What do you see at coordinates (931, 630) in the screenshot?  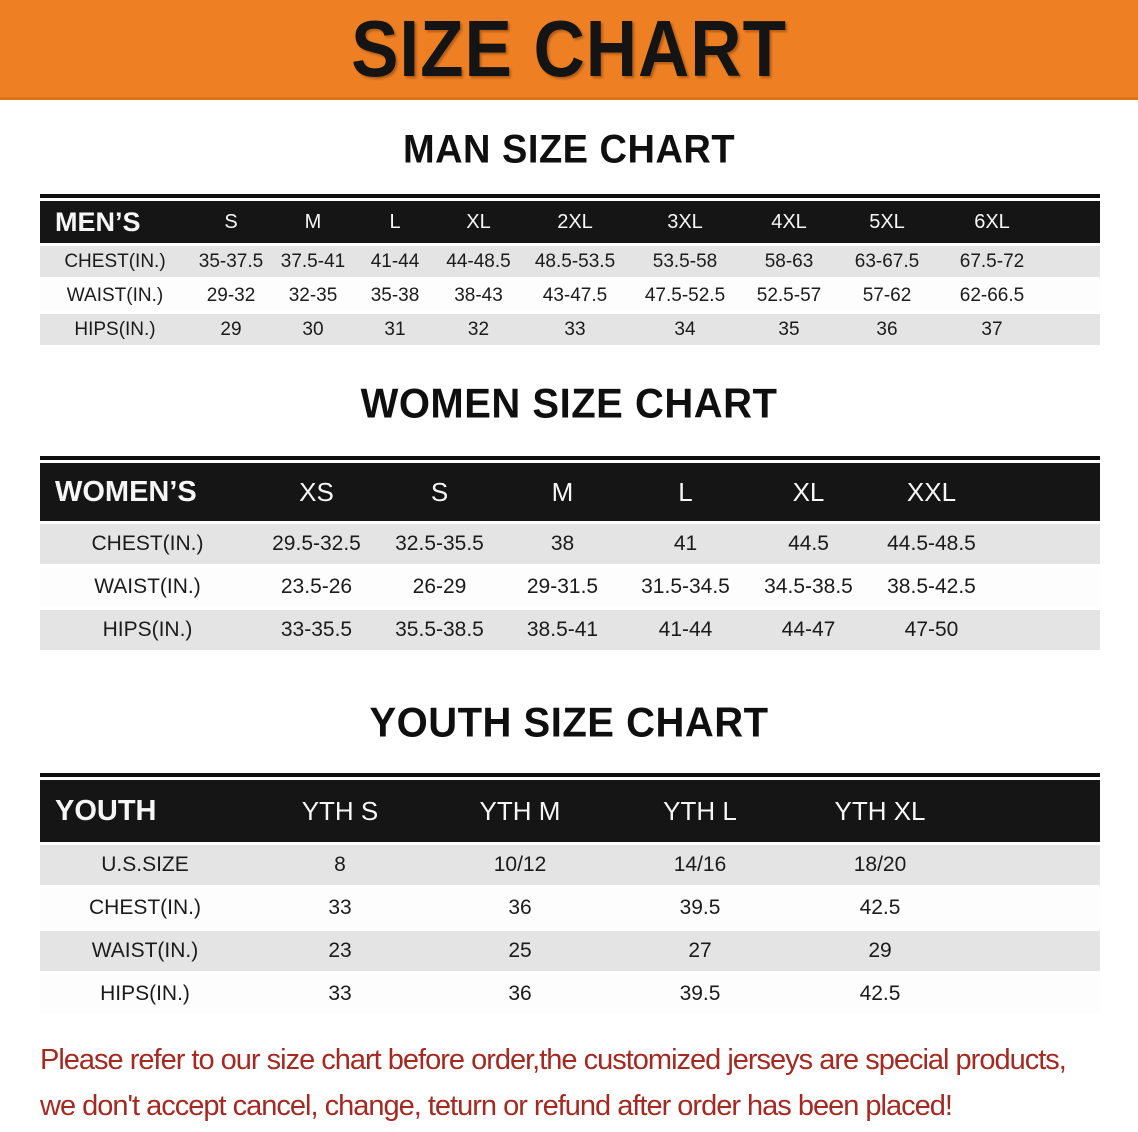 I see `value-cell: 47-50` at bounding box center [931, 630].